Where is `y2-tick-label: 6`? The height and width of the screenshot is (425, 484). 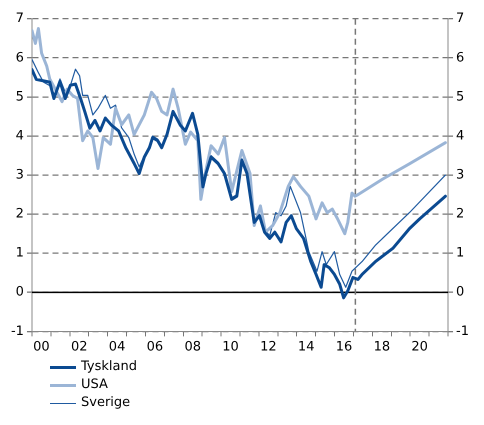 y2-tick-label: 6 is located at coordinates (460, 58).